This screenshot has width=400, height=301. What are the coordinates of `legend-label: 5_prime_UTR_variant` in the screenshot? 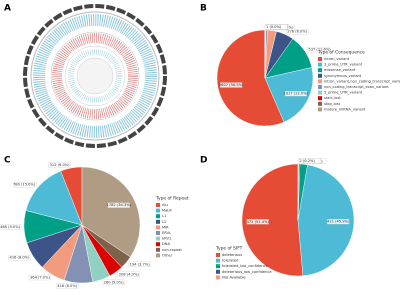 It's located at (343, 93).